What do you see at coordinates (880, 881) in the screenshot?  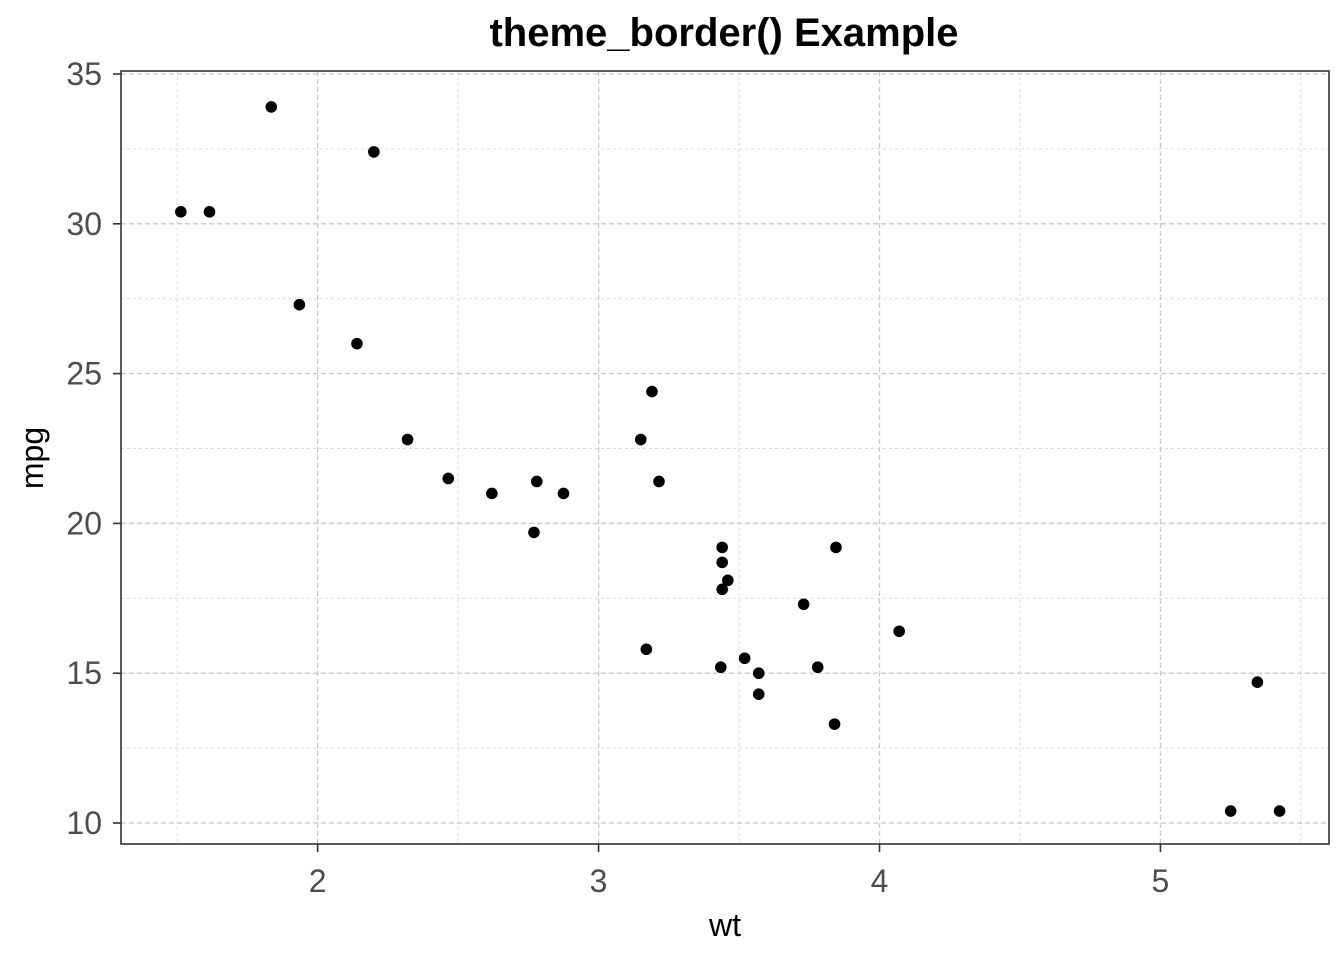 I see `x-tick-label: 4` at bounding box center [880, 881].